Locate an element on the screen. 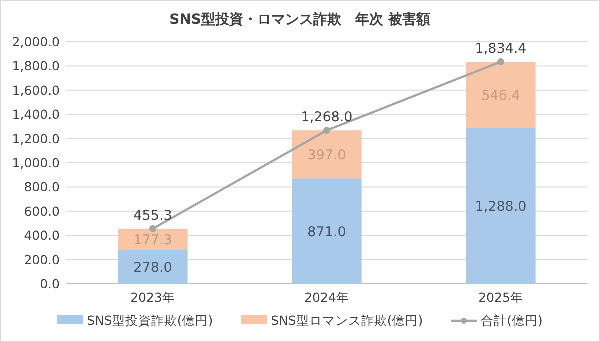 The image size is (600, 342). y-tick-label: 1,400.0 is located at coordinates (36, 114).